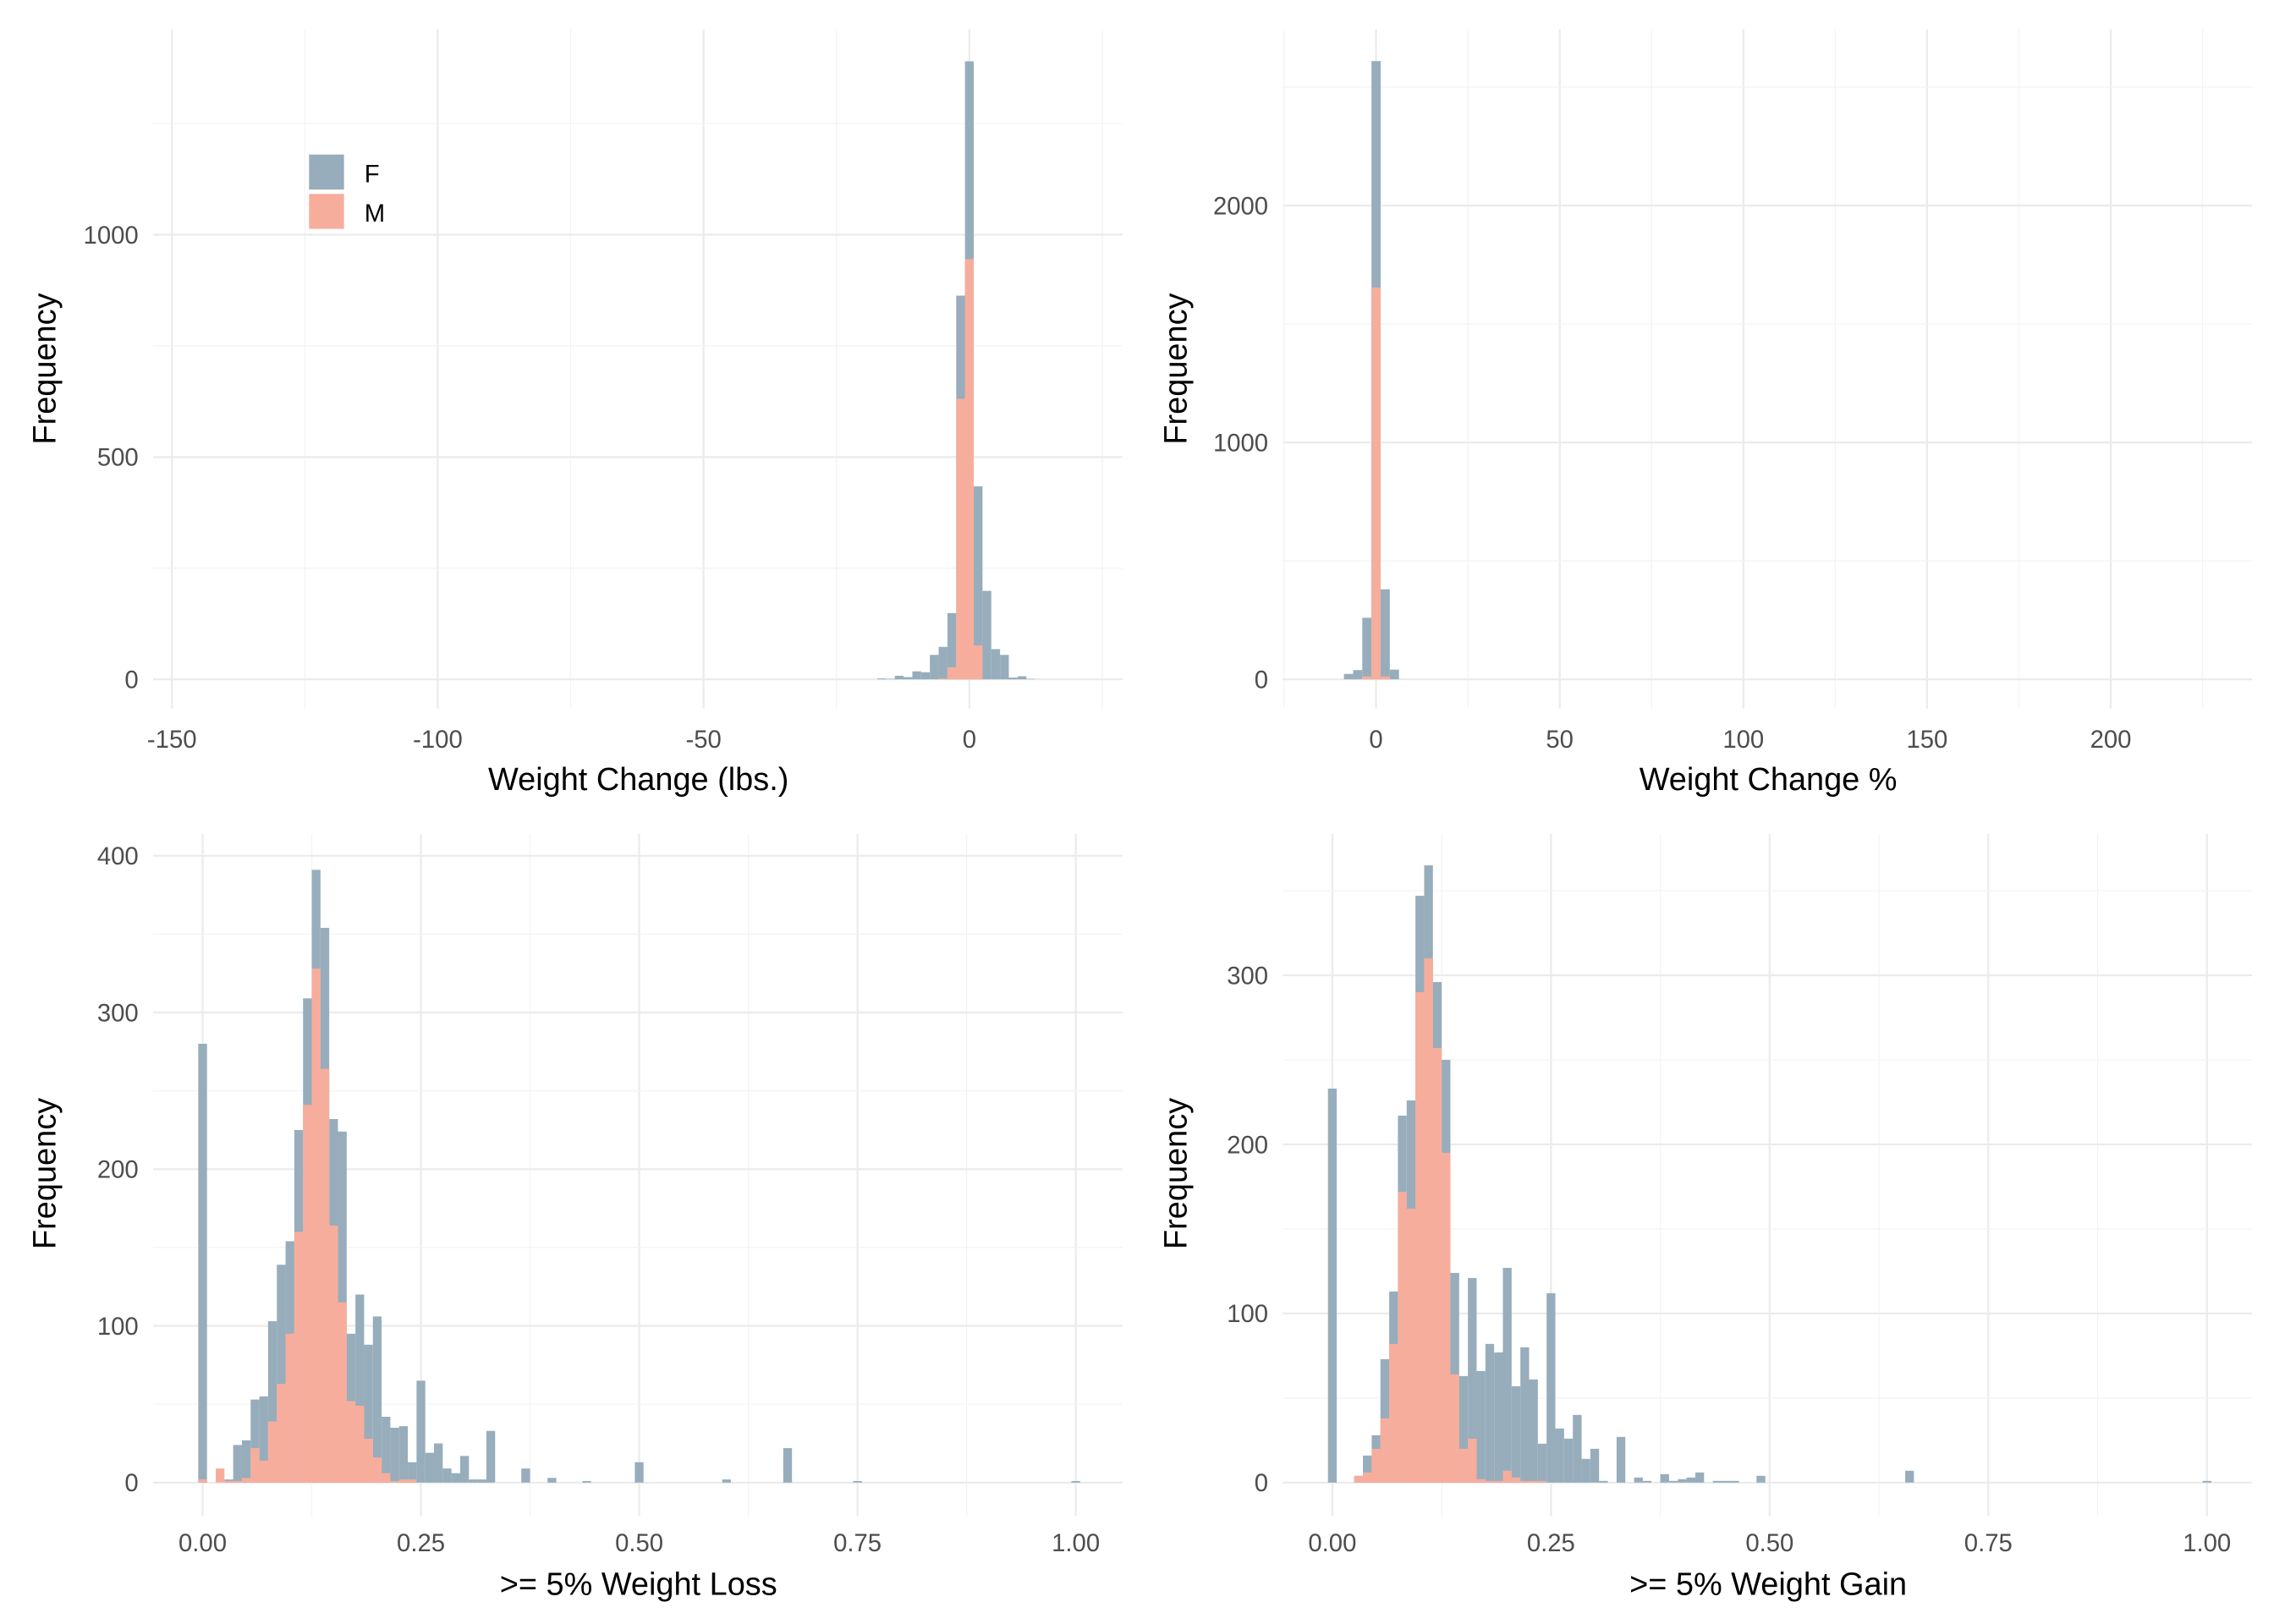 The height and width of the screenshot is (1624, 2274). I want to click on x-tick-label: 150, so click(1926, 740).